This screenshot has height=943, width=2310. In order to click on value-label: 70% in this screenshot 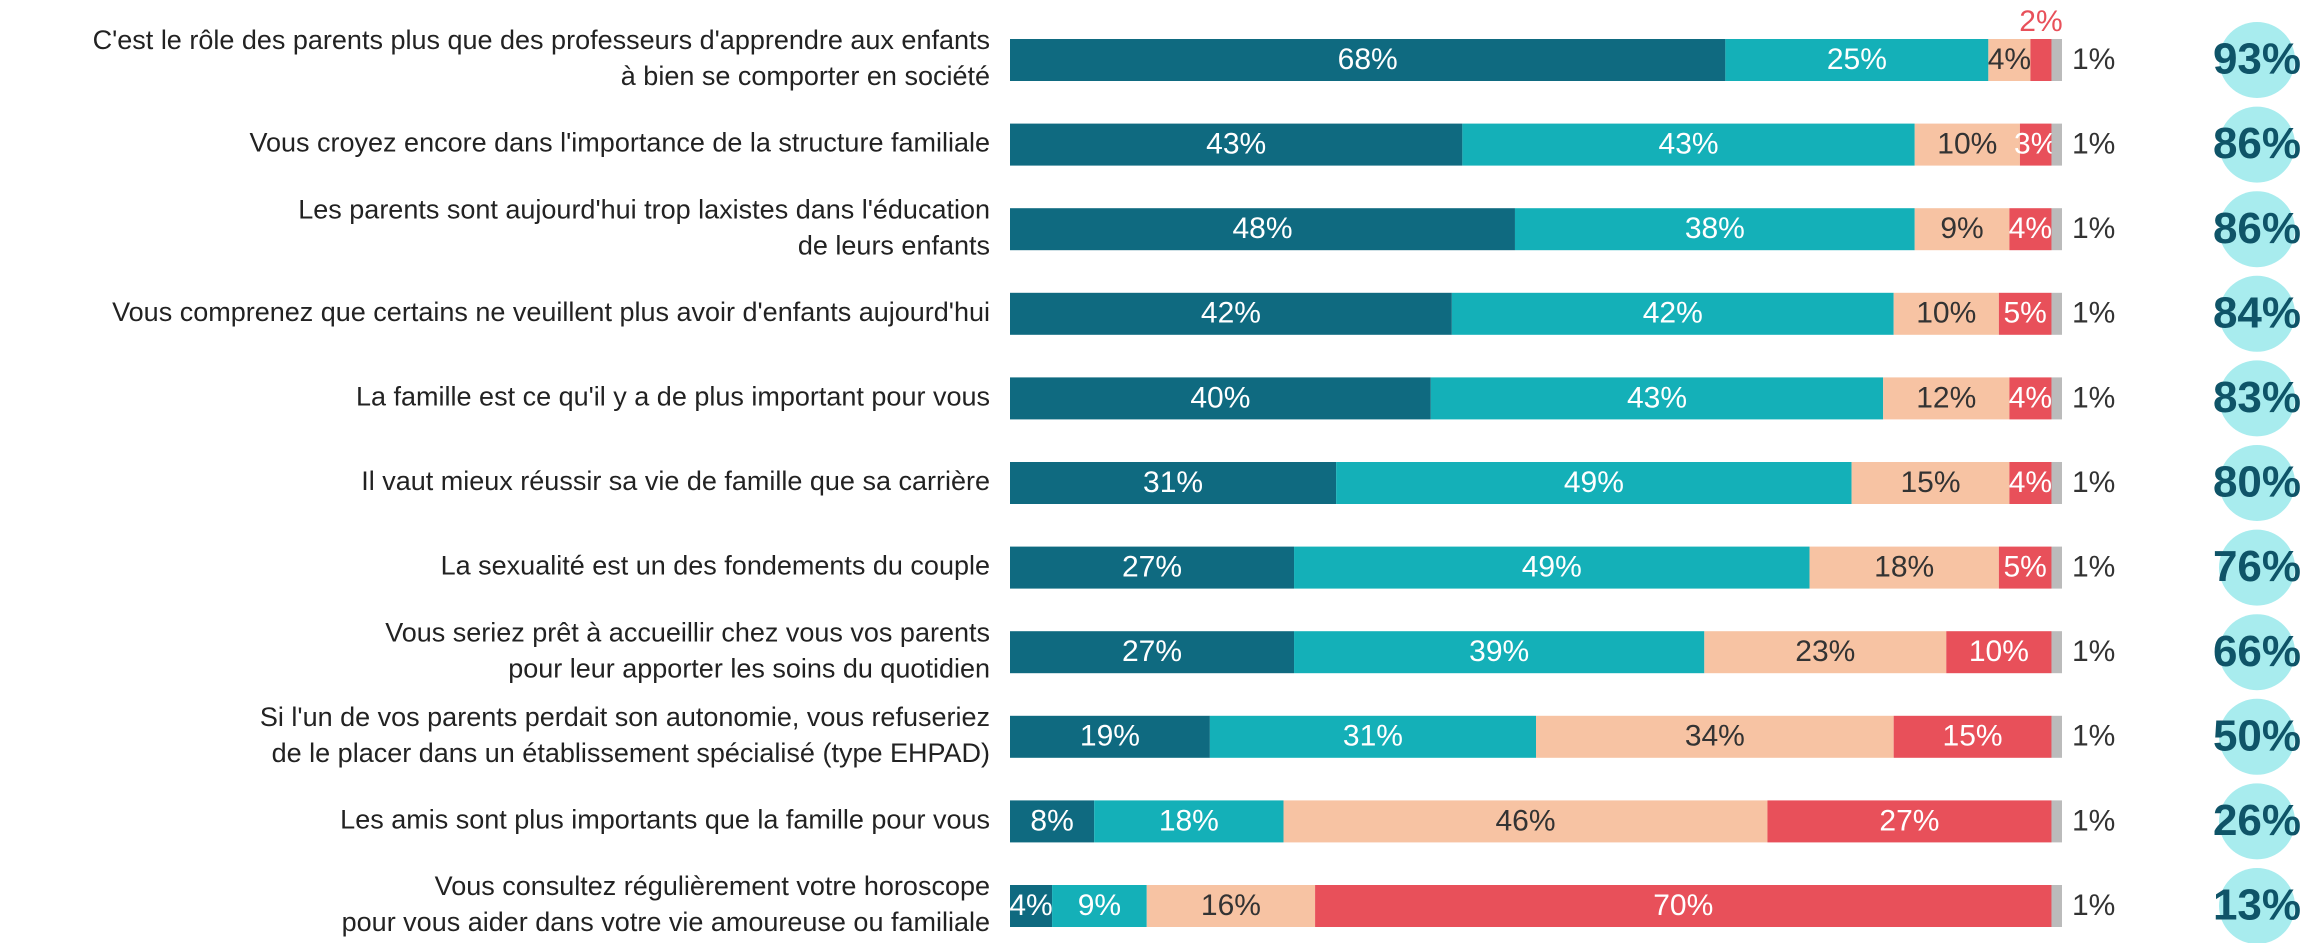, I will do `click(1683, 905)`.